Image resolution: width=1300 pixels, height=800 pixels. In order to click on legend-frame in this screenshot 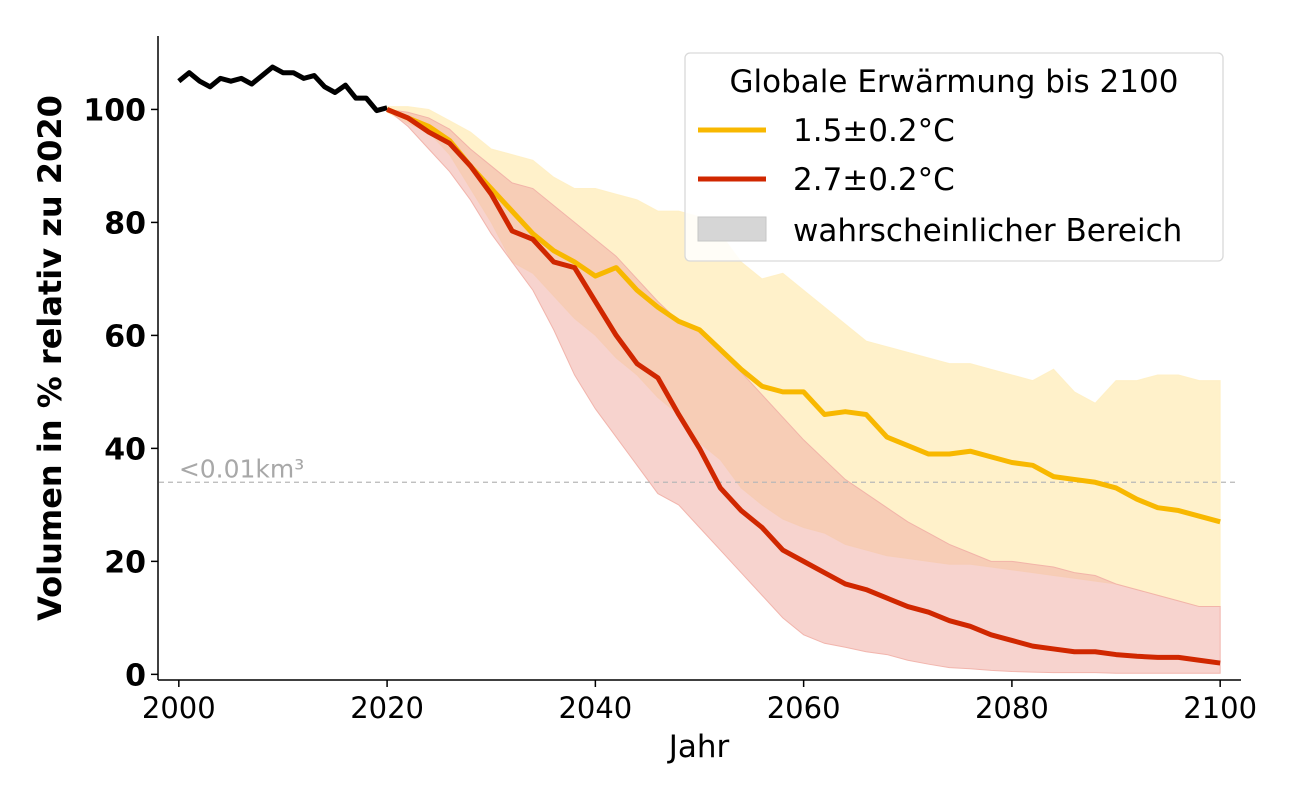, I will do `click(954, 157)`.